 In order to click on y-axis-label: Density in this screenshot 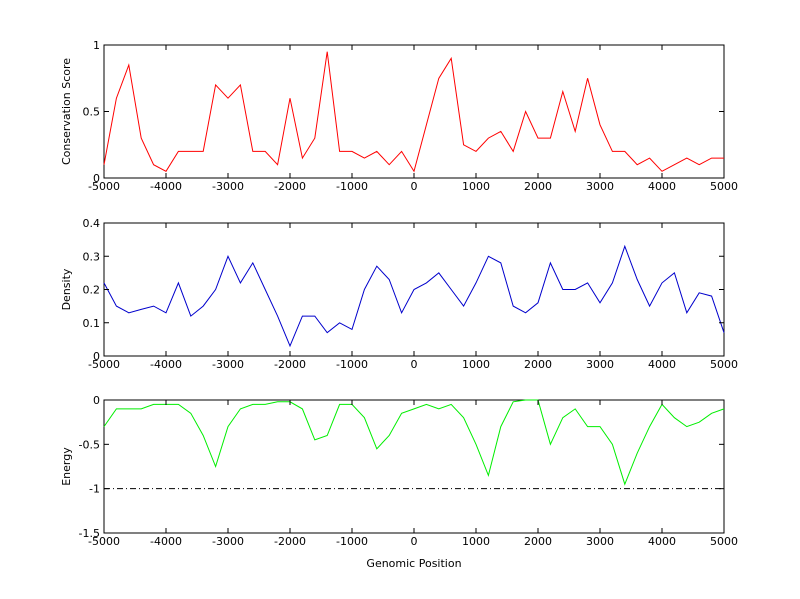, I will do `click(66, 289)`.